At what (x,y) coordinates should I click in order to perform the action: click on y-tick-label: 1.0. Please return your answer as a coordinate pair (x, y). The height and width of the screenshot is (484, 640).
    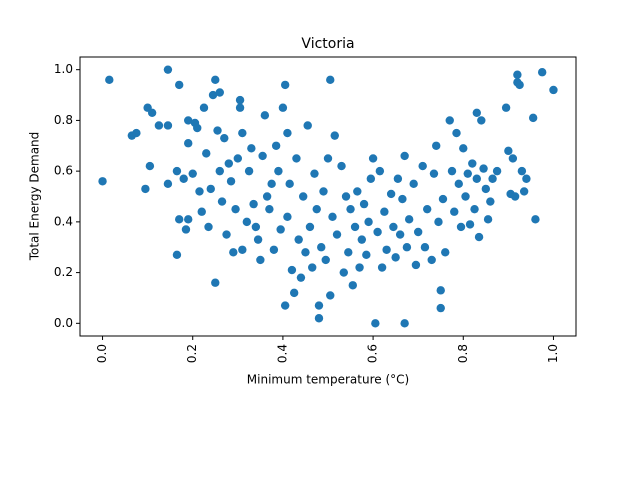
    Looking at the image, I should click on (63, 69).